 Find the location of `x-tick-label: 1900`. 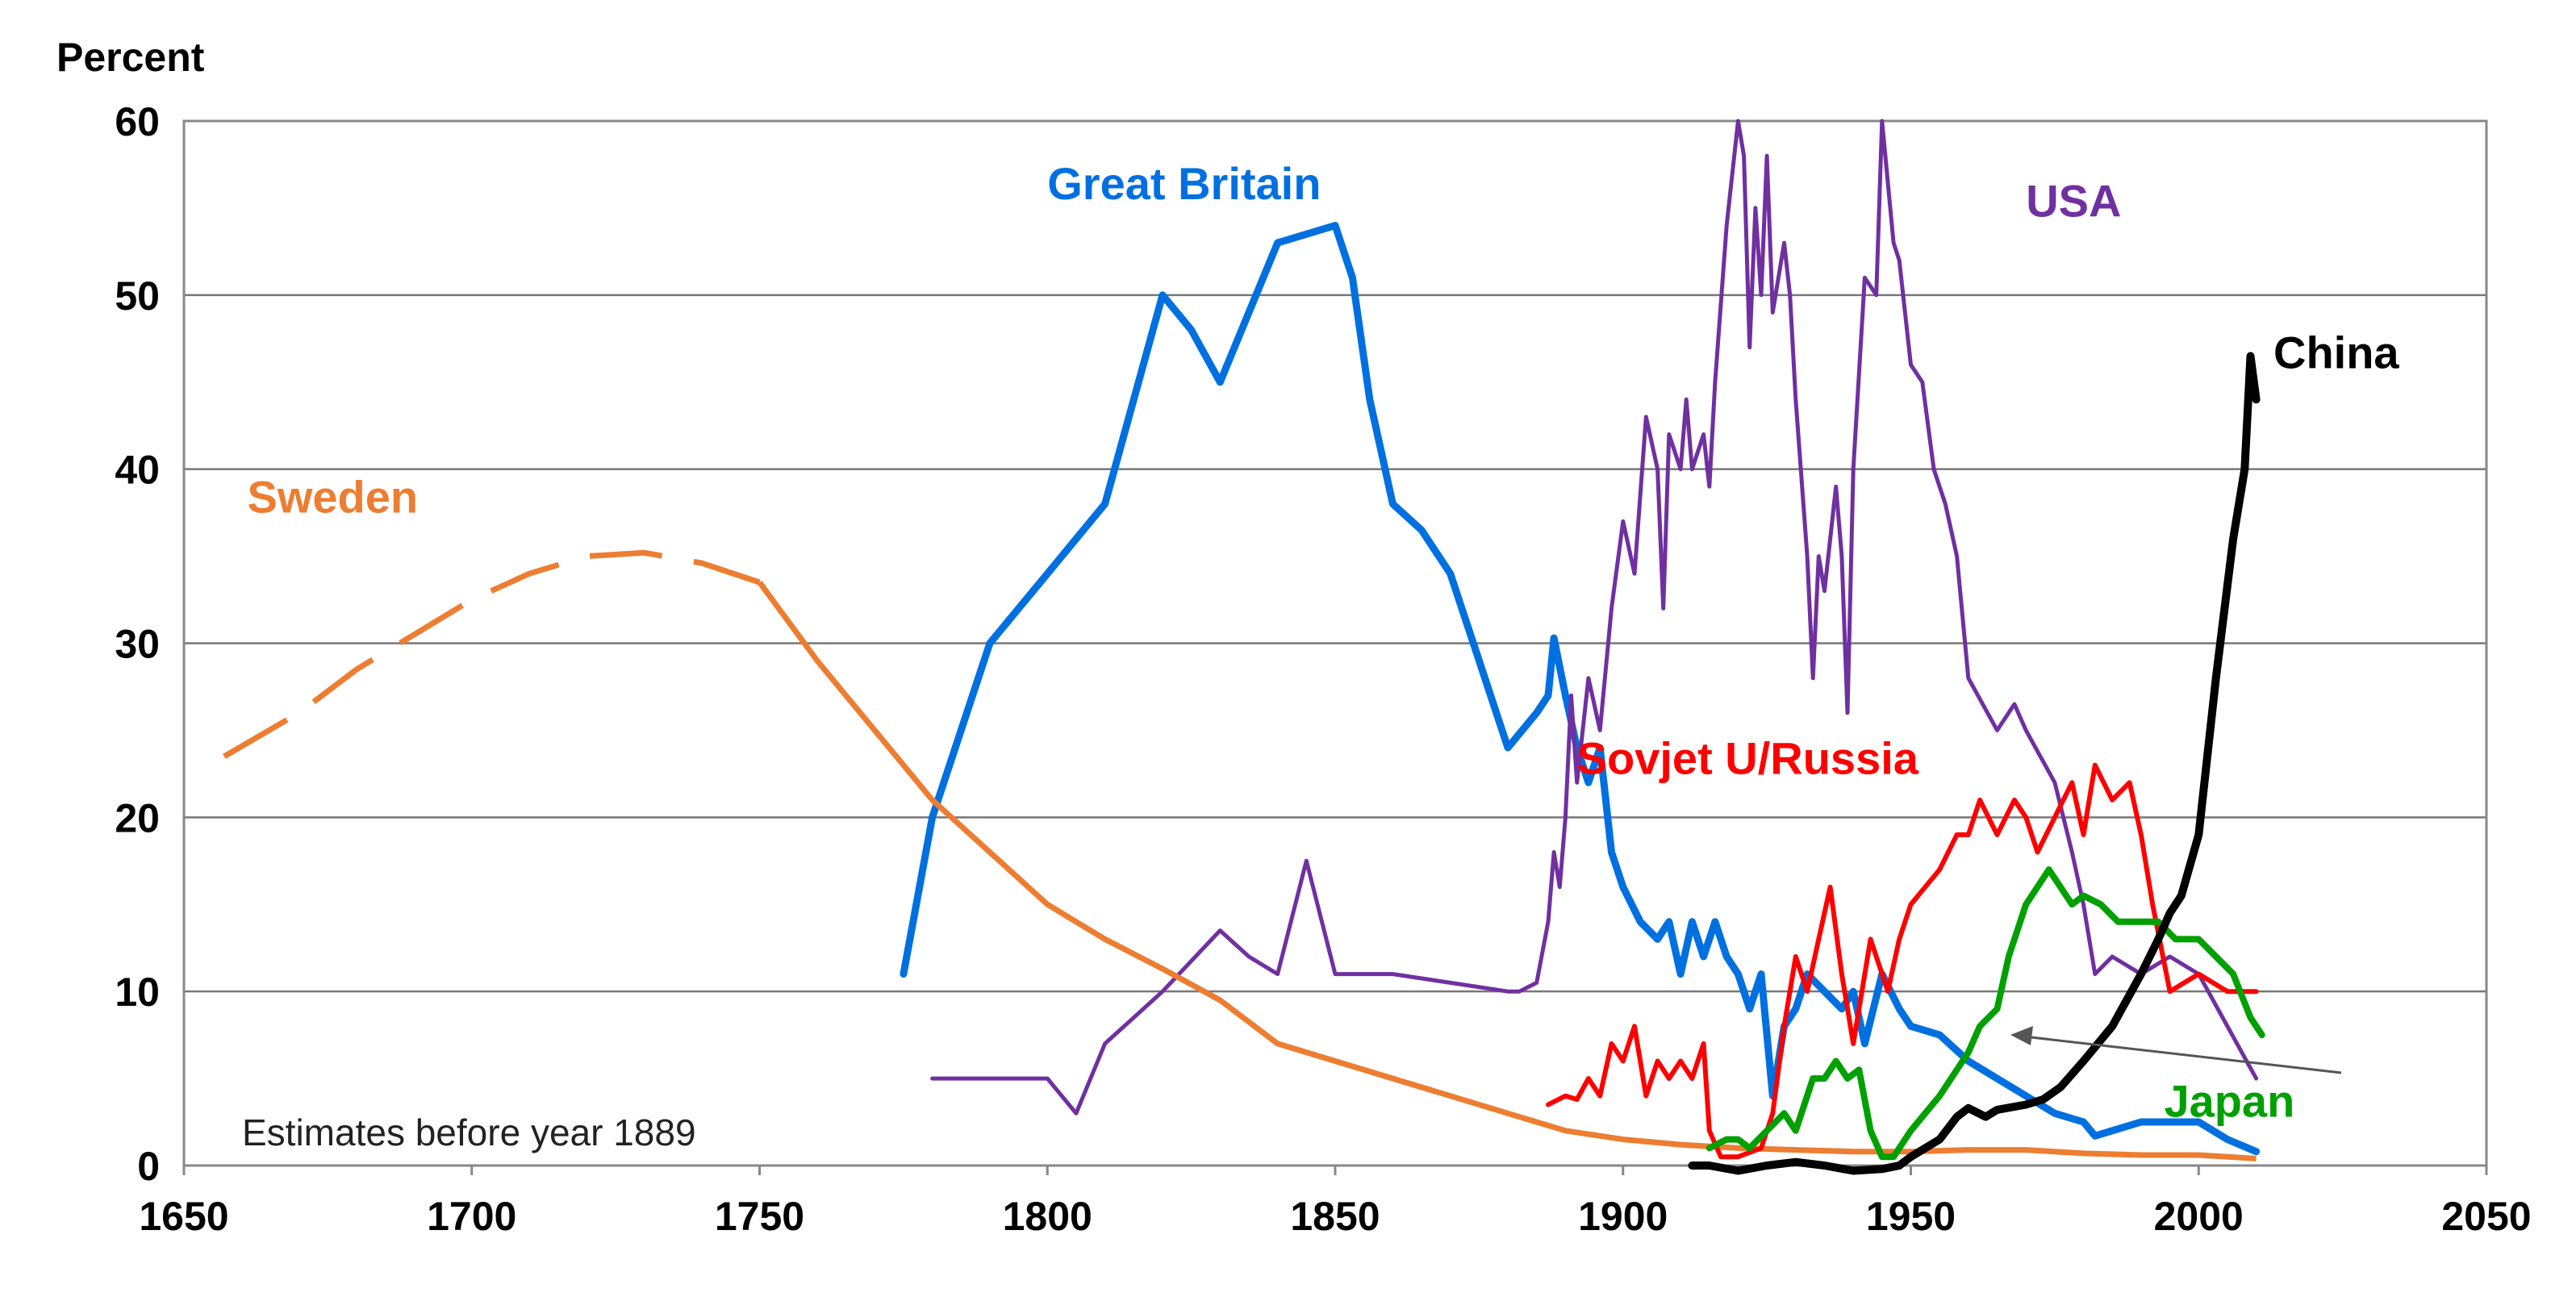

x-tick-label: 1900 is located at coordinates (1623, 1216).